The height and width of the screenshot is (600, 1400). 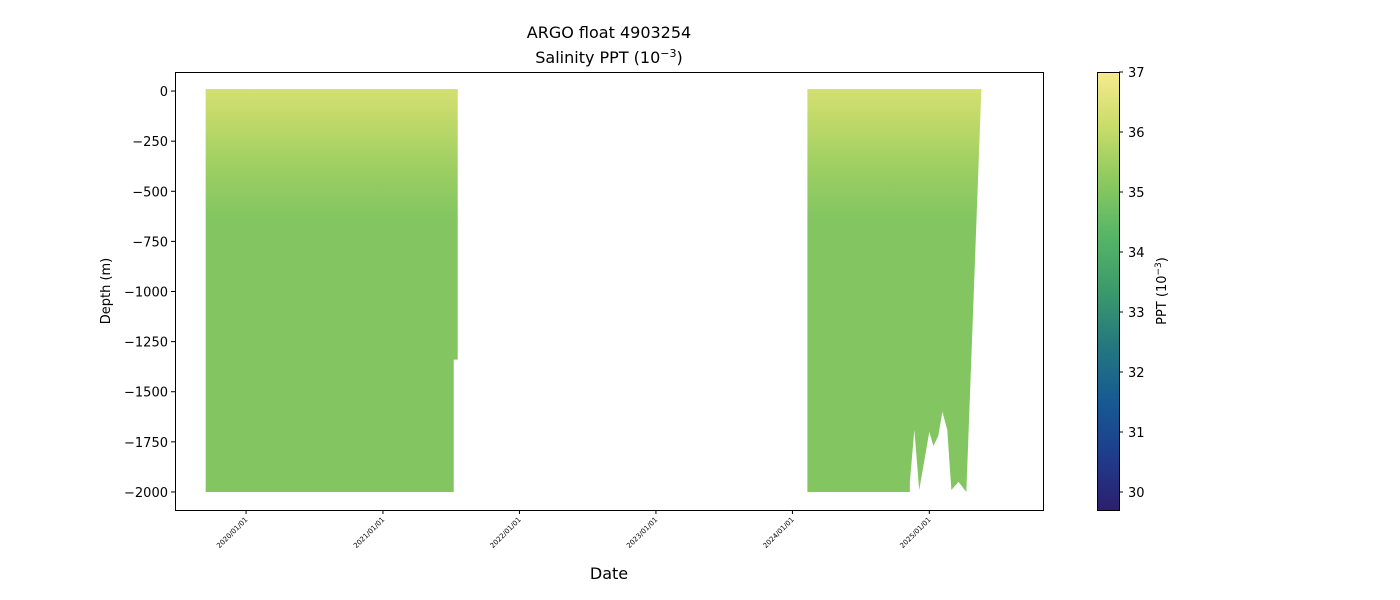 I want to click on colorbar-tick-label: 33, so click(x=1136, y=313).